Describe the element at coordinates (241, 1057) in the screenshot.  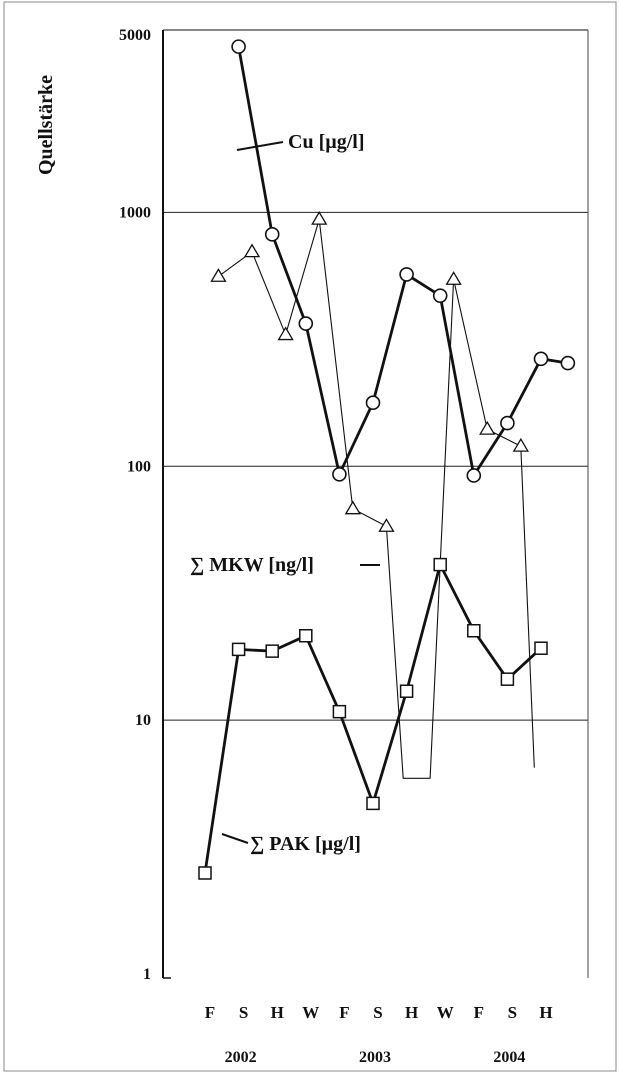
I see `x-year-label-2002: 2002` at that location.